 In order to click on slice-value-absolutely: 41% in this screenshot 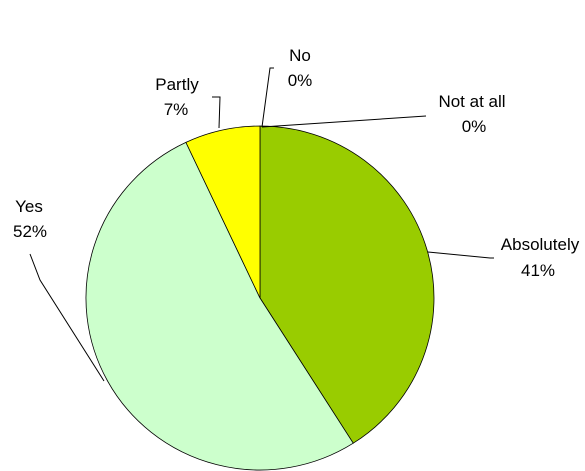, I will do `click(538, 270)`.